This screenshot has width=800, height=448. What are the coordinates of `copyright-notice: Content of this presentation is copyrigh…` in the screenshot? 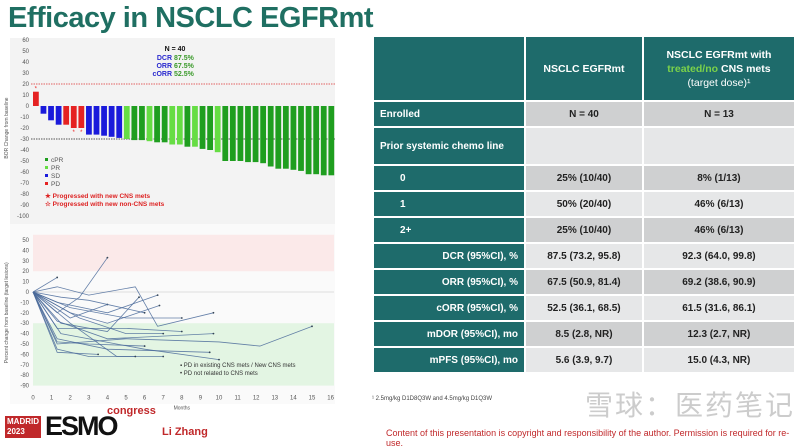 It's located at (588, 438).